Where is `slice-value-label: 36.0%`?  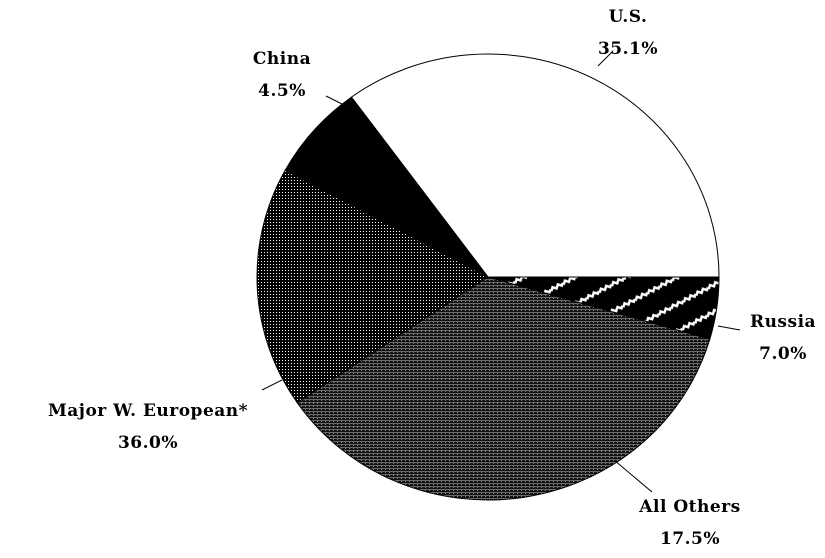
slice-value-label: 36.0% is located at coordinates (148, 443).